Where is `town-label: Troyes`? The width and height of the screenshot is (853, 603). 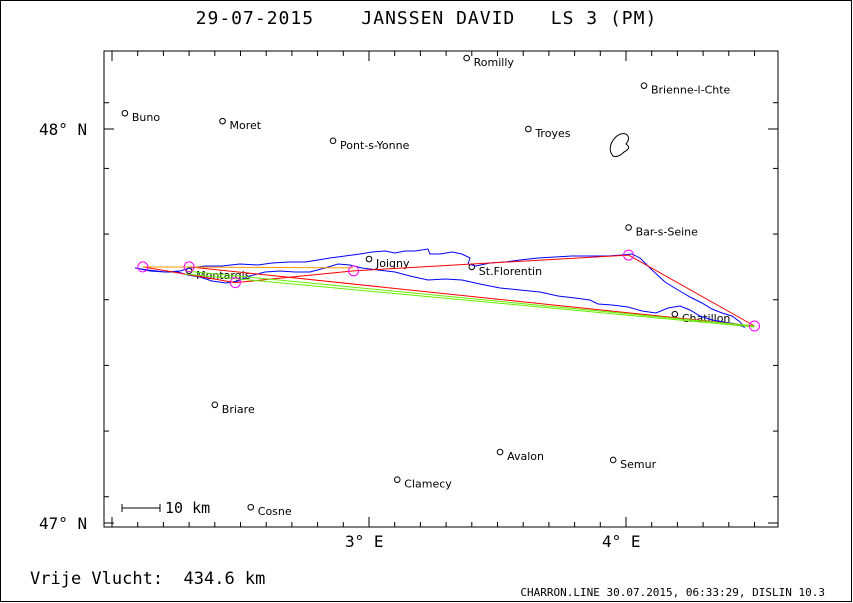
town-label: Troyes is located at coordinates (552, 133).